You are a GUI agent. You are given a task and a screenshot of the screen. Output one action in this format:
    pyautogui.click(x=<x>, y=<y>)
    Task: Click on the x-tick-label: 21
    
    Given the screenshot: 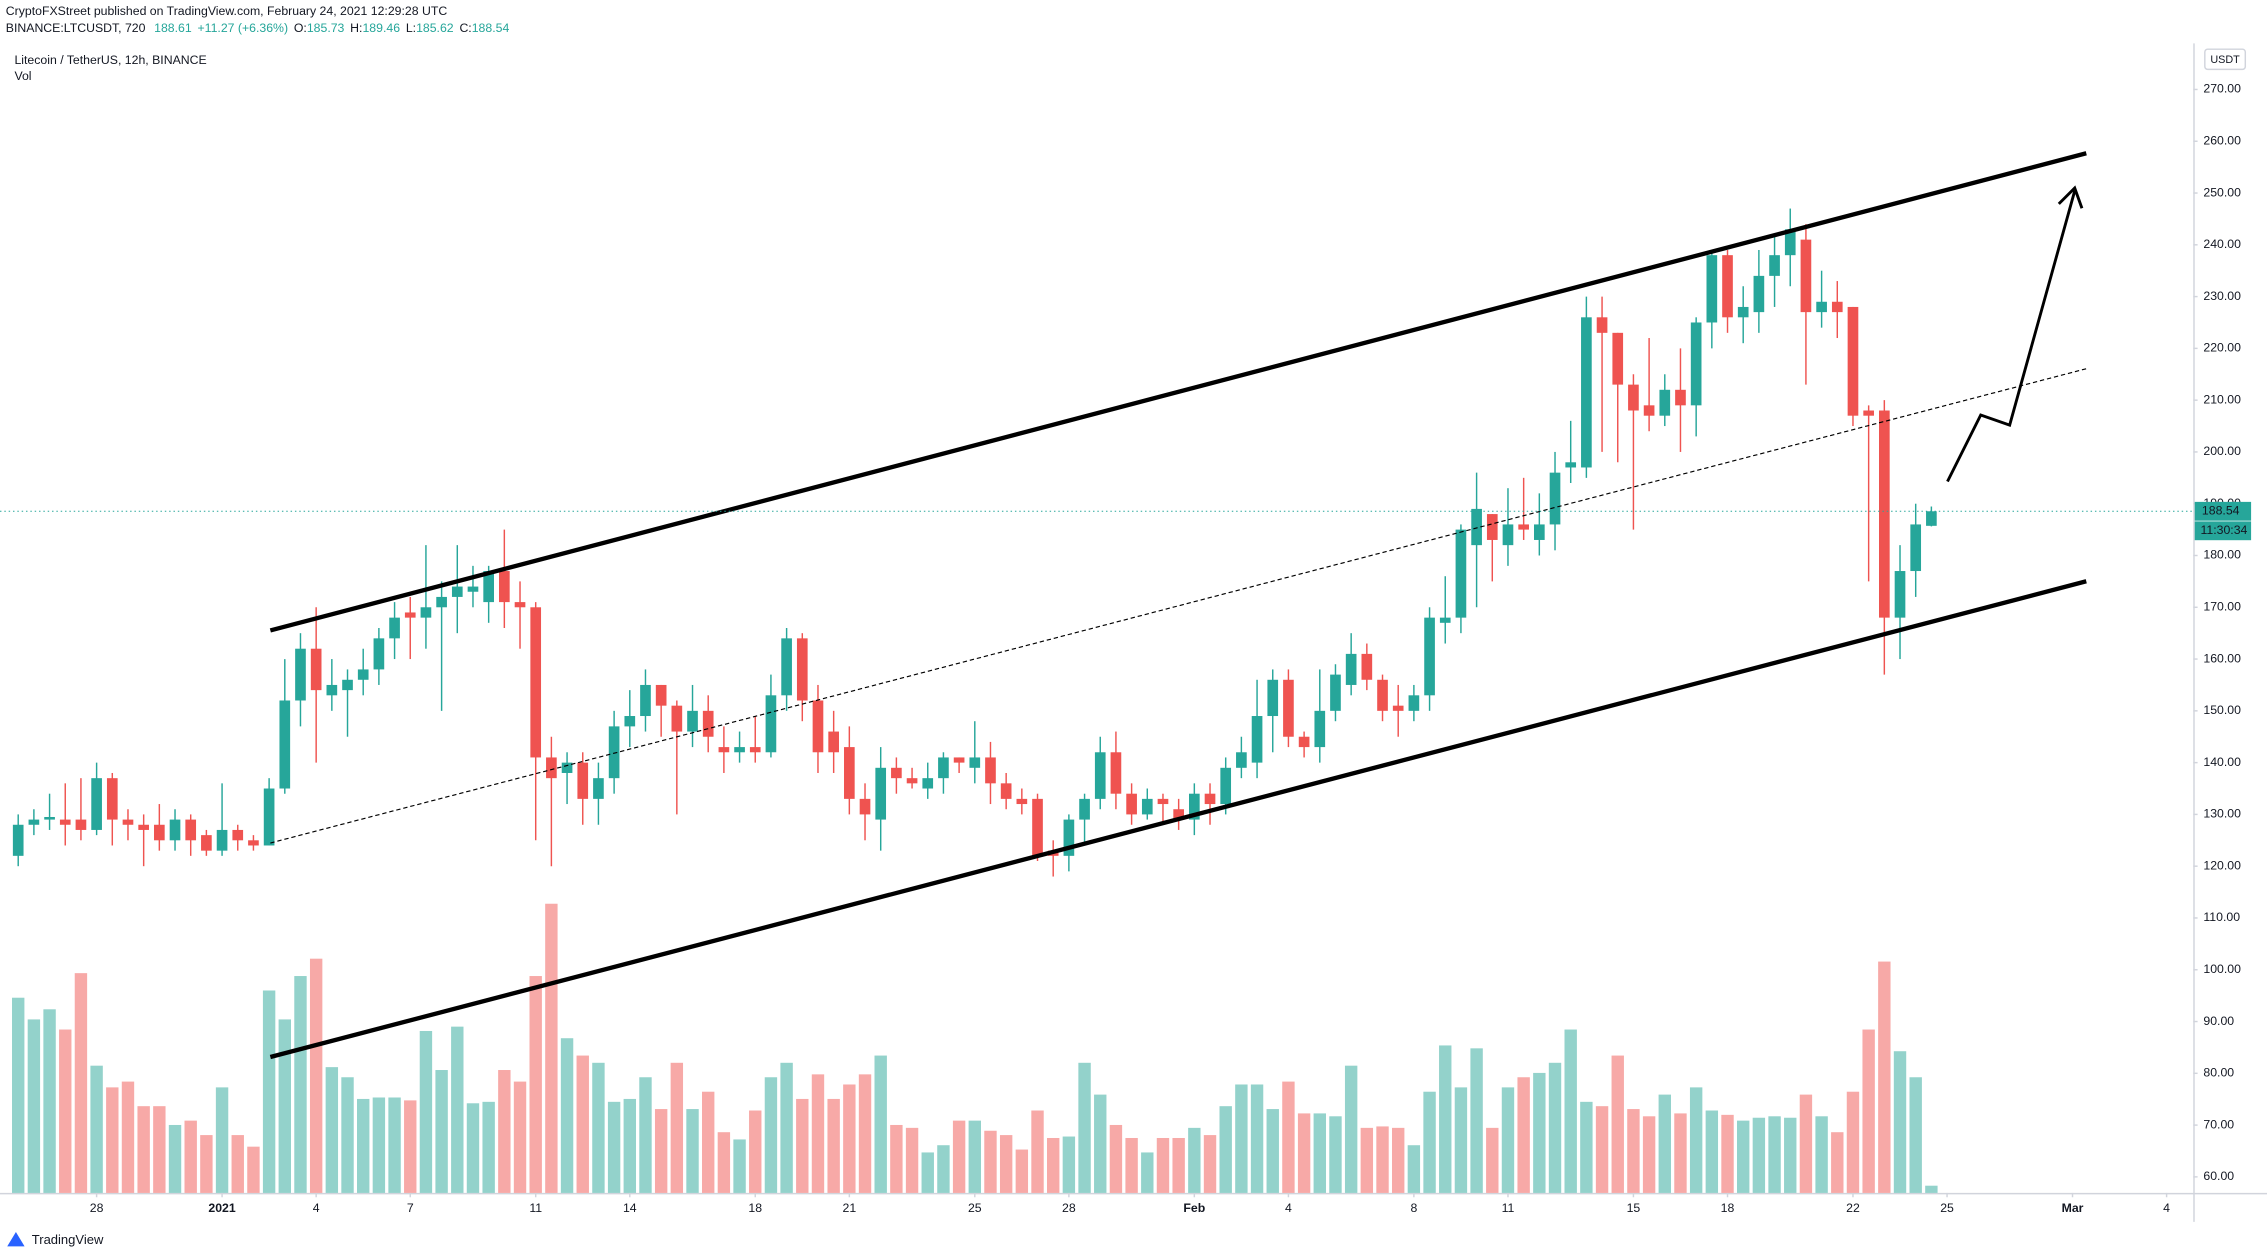 What is the action you would take?
    pyautogui.click(x=850, y=1208)
    